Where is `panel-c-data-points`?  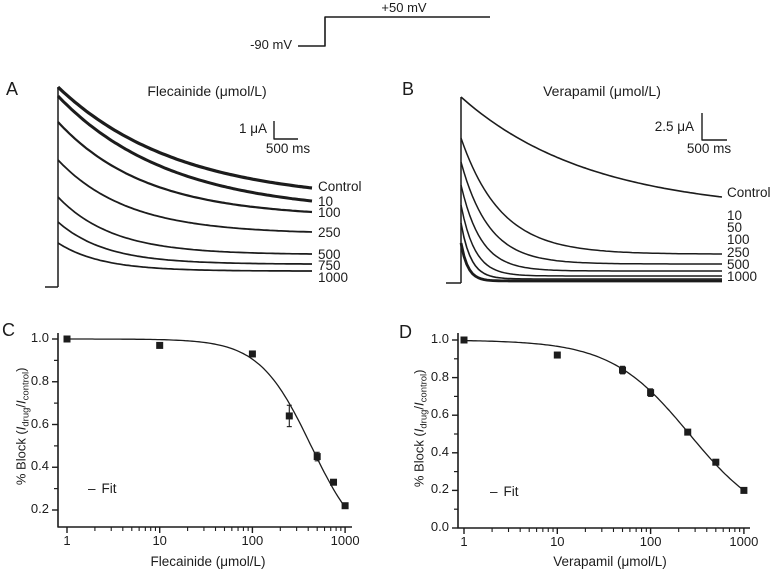
panel-c-data-points is located at coordinates (206, 422).